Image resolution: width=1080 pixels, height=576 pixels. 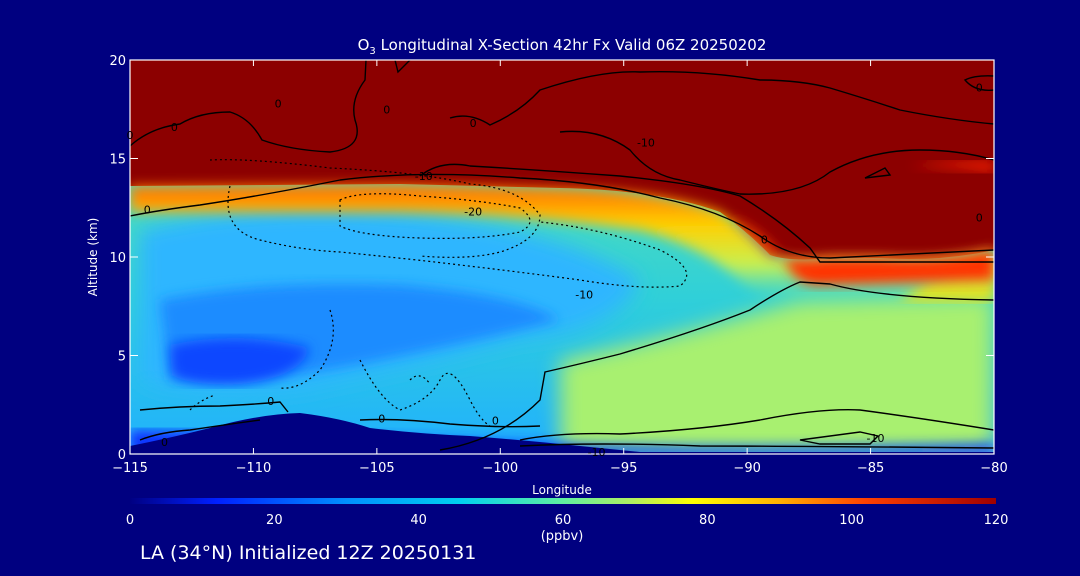 I want to click on colorbar-ticks: 0 20 40 60 80 100 120, so click(x=567, y=520).